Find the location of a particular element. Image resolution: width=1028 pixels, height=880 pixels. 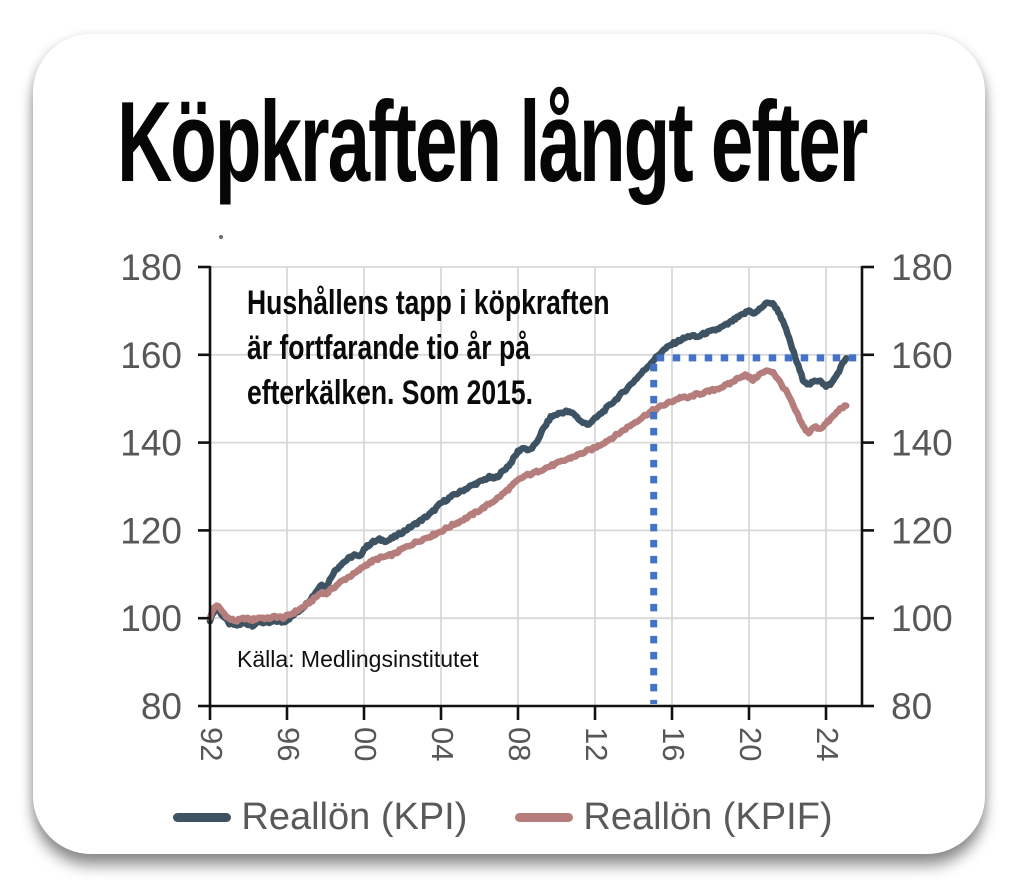

legend-item-kpif: Reallön (KPIF) is located at coordinates (674, 817).